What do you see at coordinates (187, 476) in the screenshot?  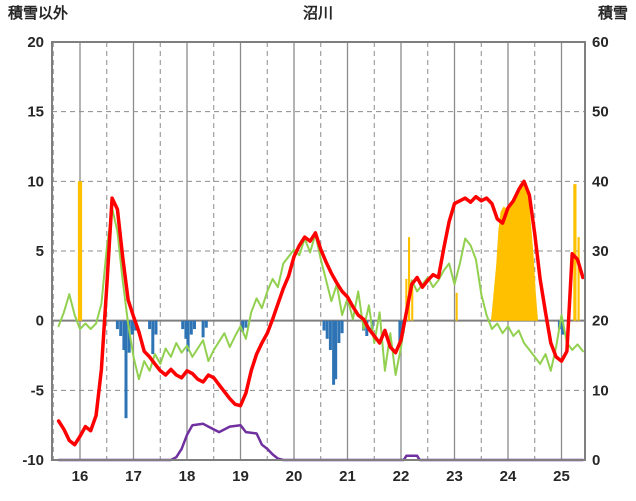 I see `x-axis-tick: 18` at bounding box center [187, 476].